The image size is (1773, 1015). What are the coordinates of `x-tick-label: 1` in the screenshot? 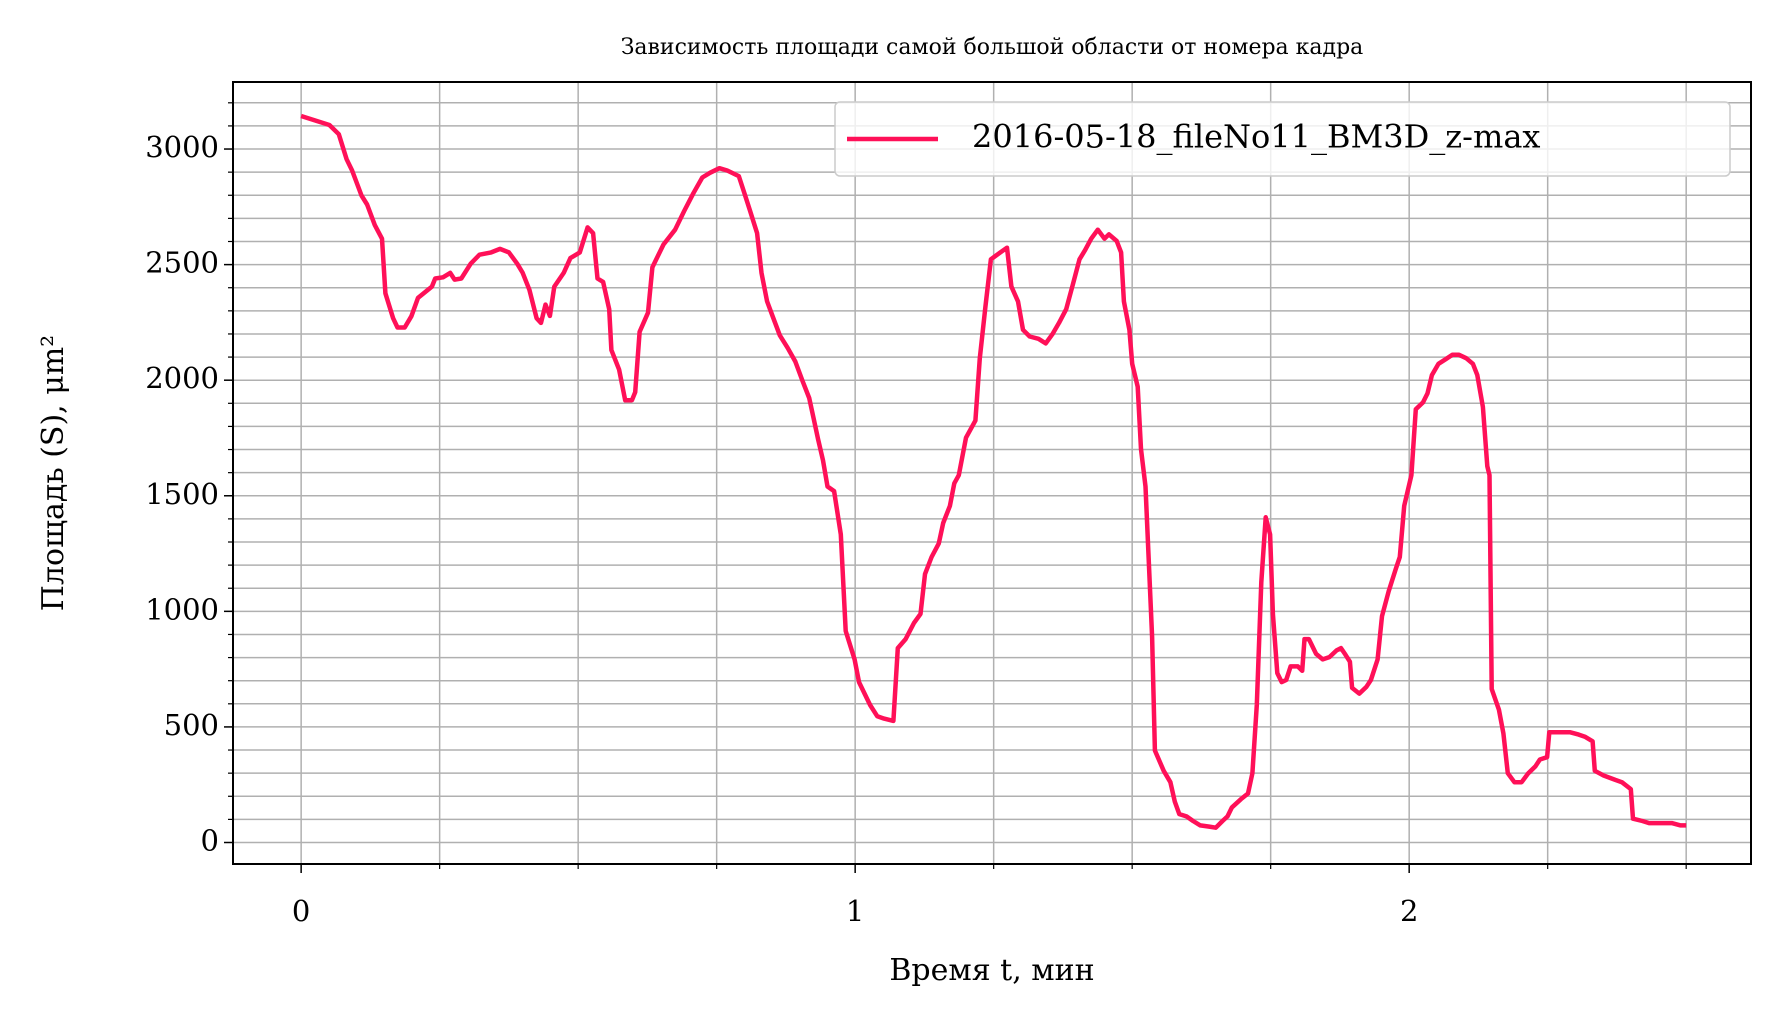 It's located at (855, 911).